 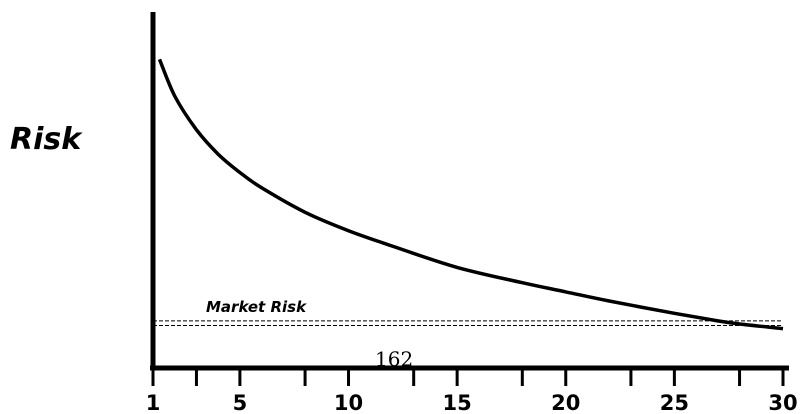 What do you see at coordinates (153, 402) in the screenshot?
I see `x-tick-label: 1` at bounding box center [153, 402].